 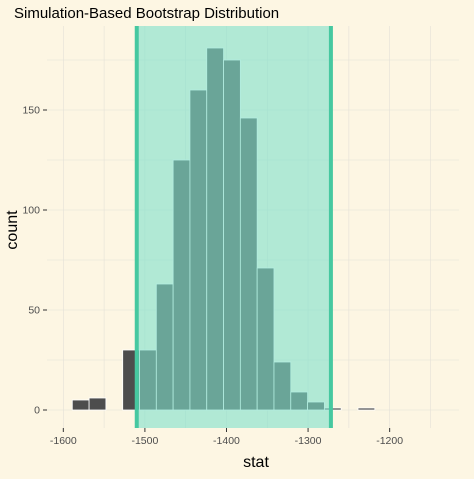 I want to click on x-tick-label: -1200, so click(x=389, y=441).